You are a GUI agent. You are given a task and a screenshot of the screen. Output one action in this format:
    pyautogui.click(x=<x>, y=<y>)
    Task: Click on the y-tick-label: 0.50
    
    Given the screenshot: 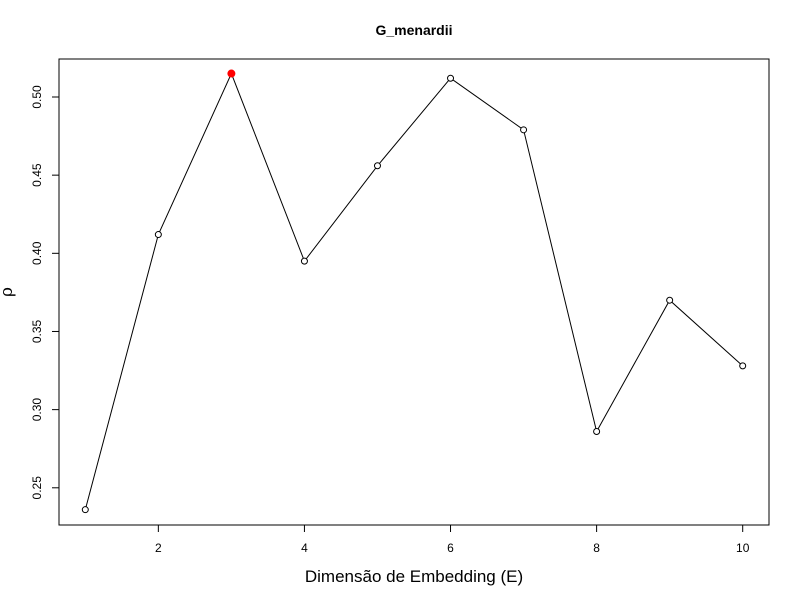 What is the action you would take?
    pyautogui.click(x=37, y=97)
    